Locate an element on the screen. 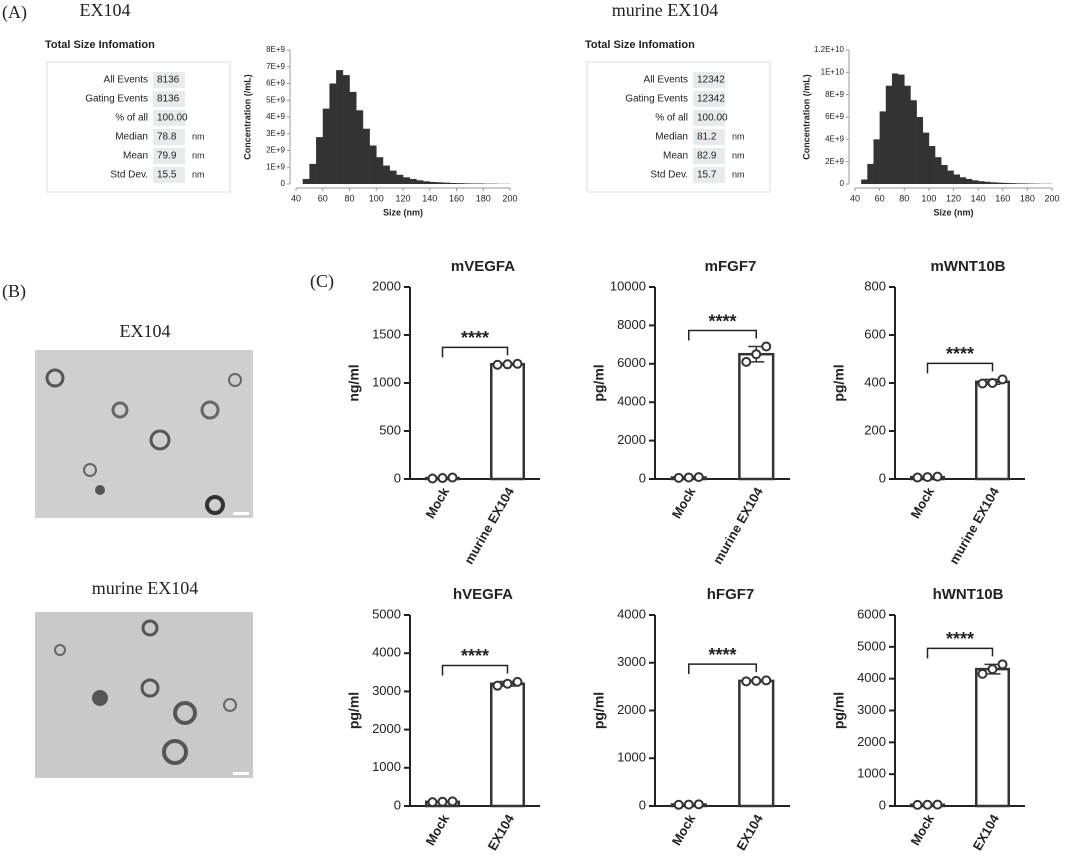  tem-label: EX104 is located at coordinates (145, 331).